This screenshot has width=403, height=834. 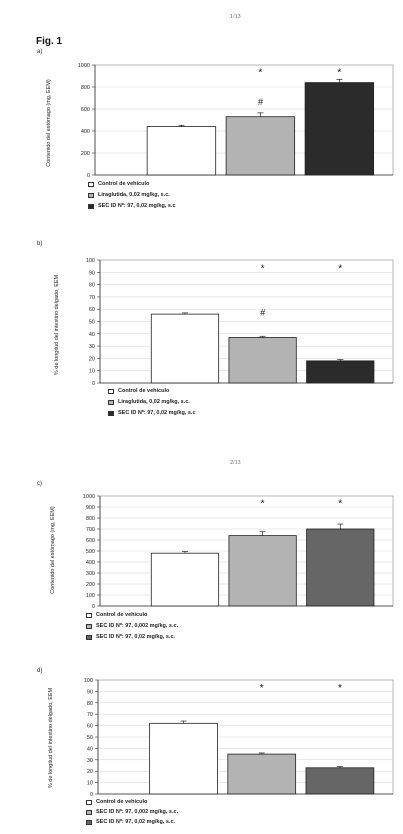 I want to click on legend-label: SEC ID Nº: 97, 0,02 mg/kg, s.c, so click(x=157, y=413).